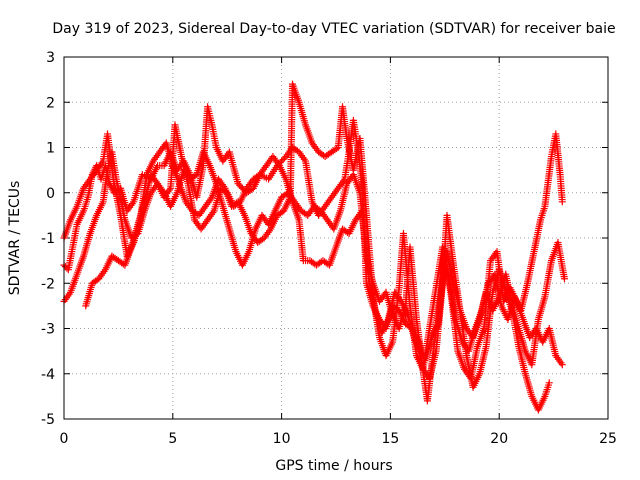  I want to click on x-tick-label: 25, so click(608, 439).